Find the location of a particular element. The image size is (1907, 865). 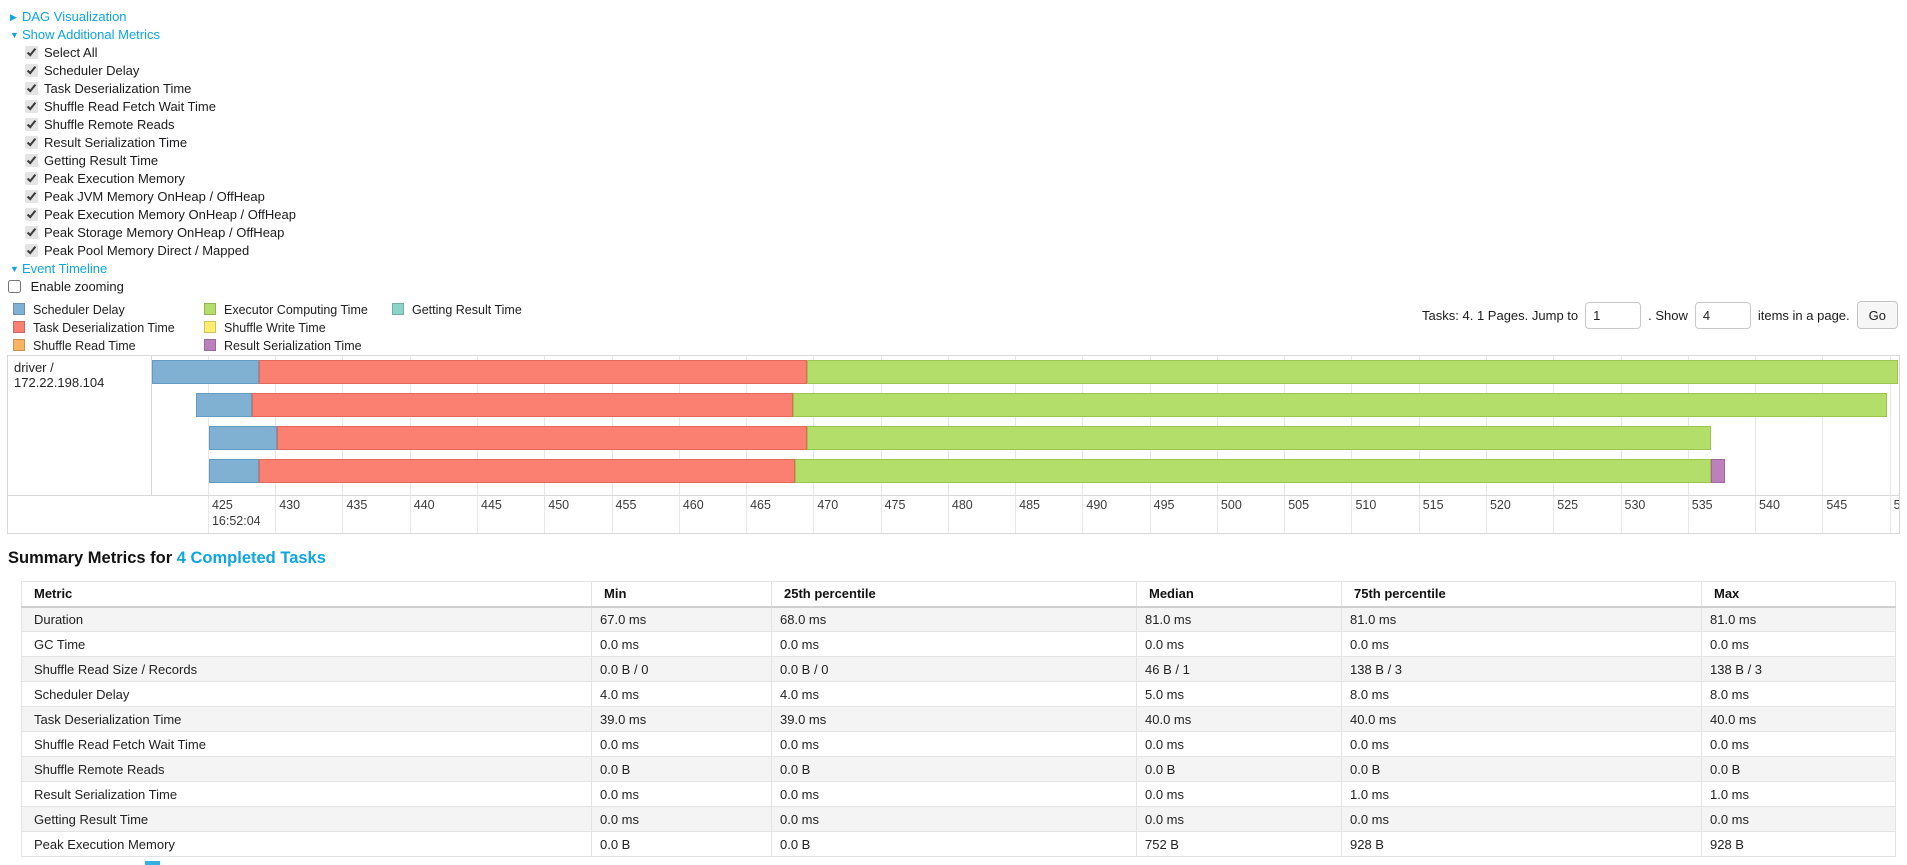

axis-tick-label: 425 is located at coordinates (222, 505).